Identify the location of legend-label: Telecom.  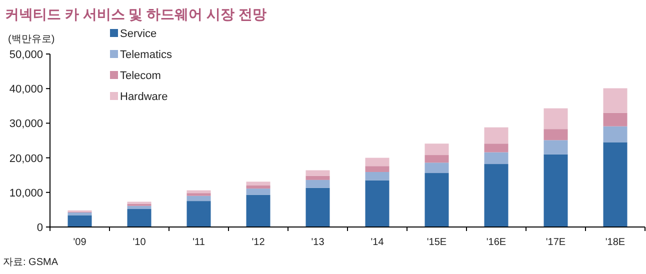
(140, 76).